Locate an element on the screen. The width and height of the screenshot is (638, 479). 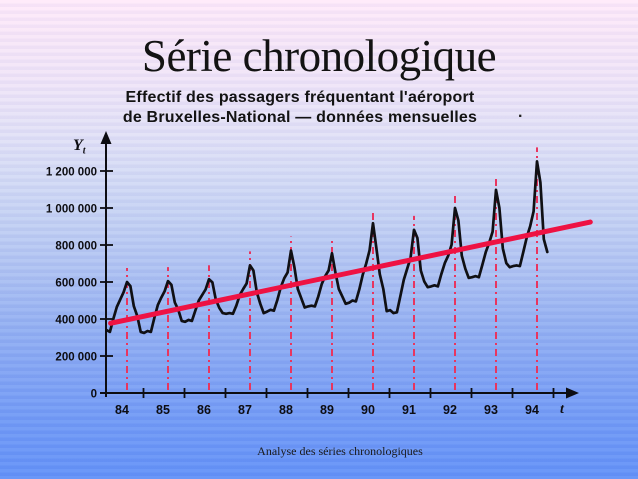
footer-text: Analyse des séries chronologiques is located at coordinates (340, 451).